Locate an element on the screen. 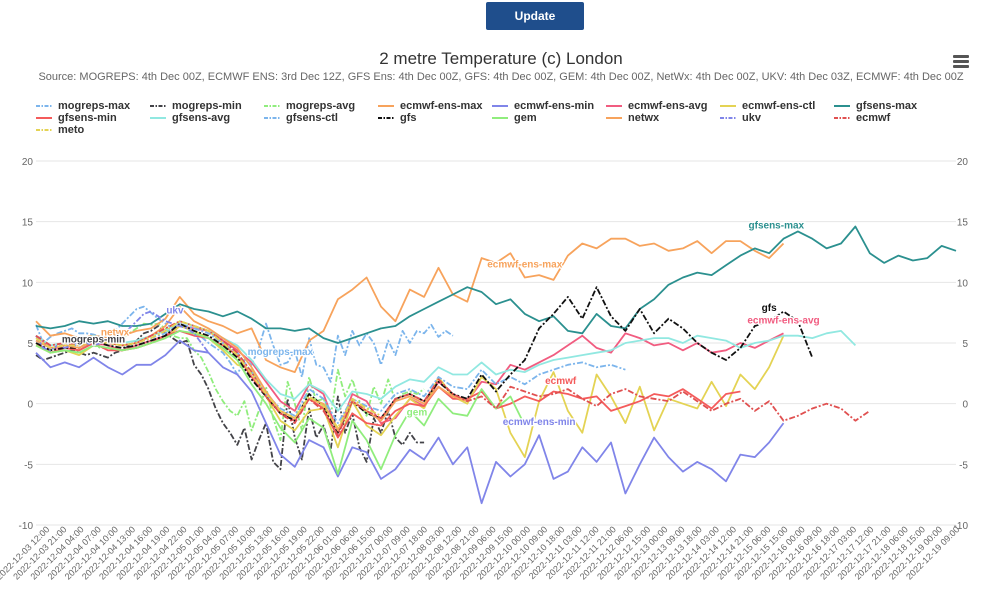  series-line-meto is located at coordinates (208, 374).